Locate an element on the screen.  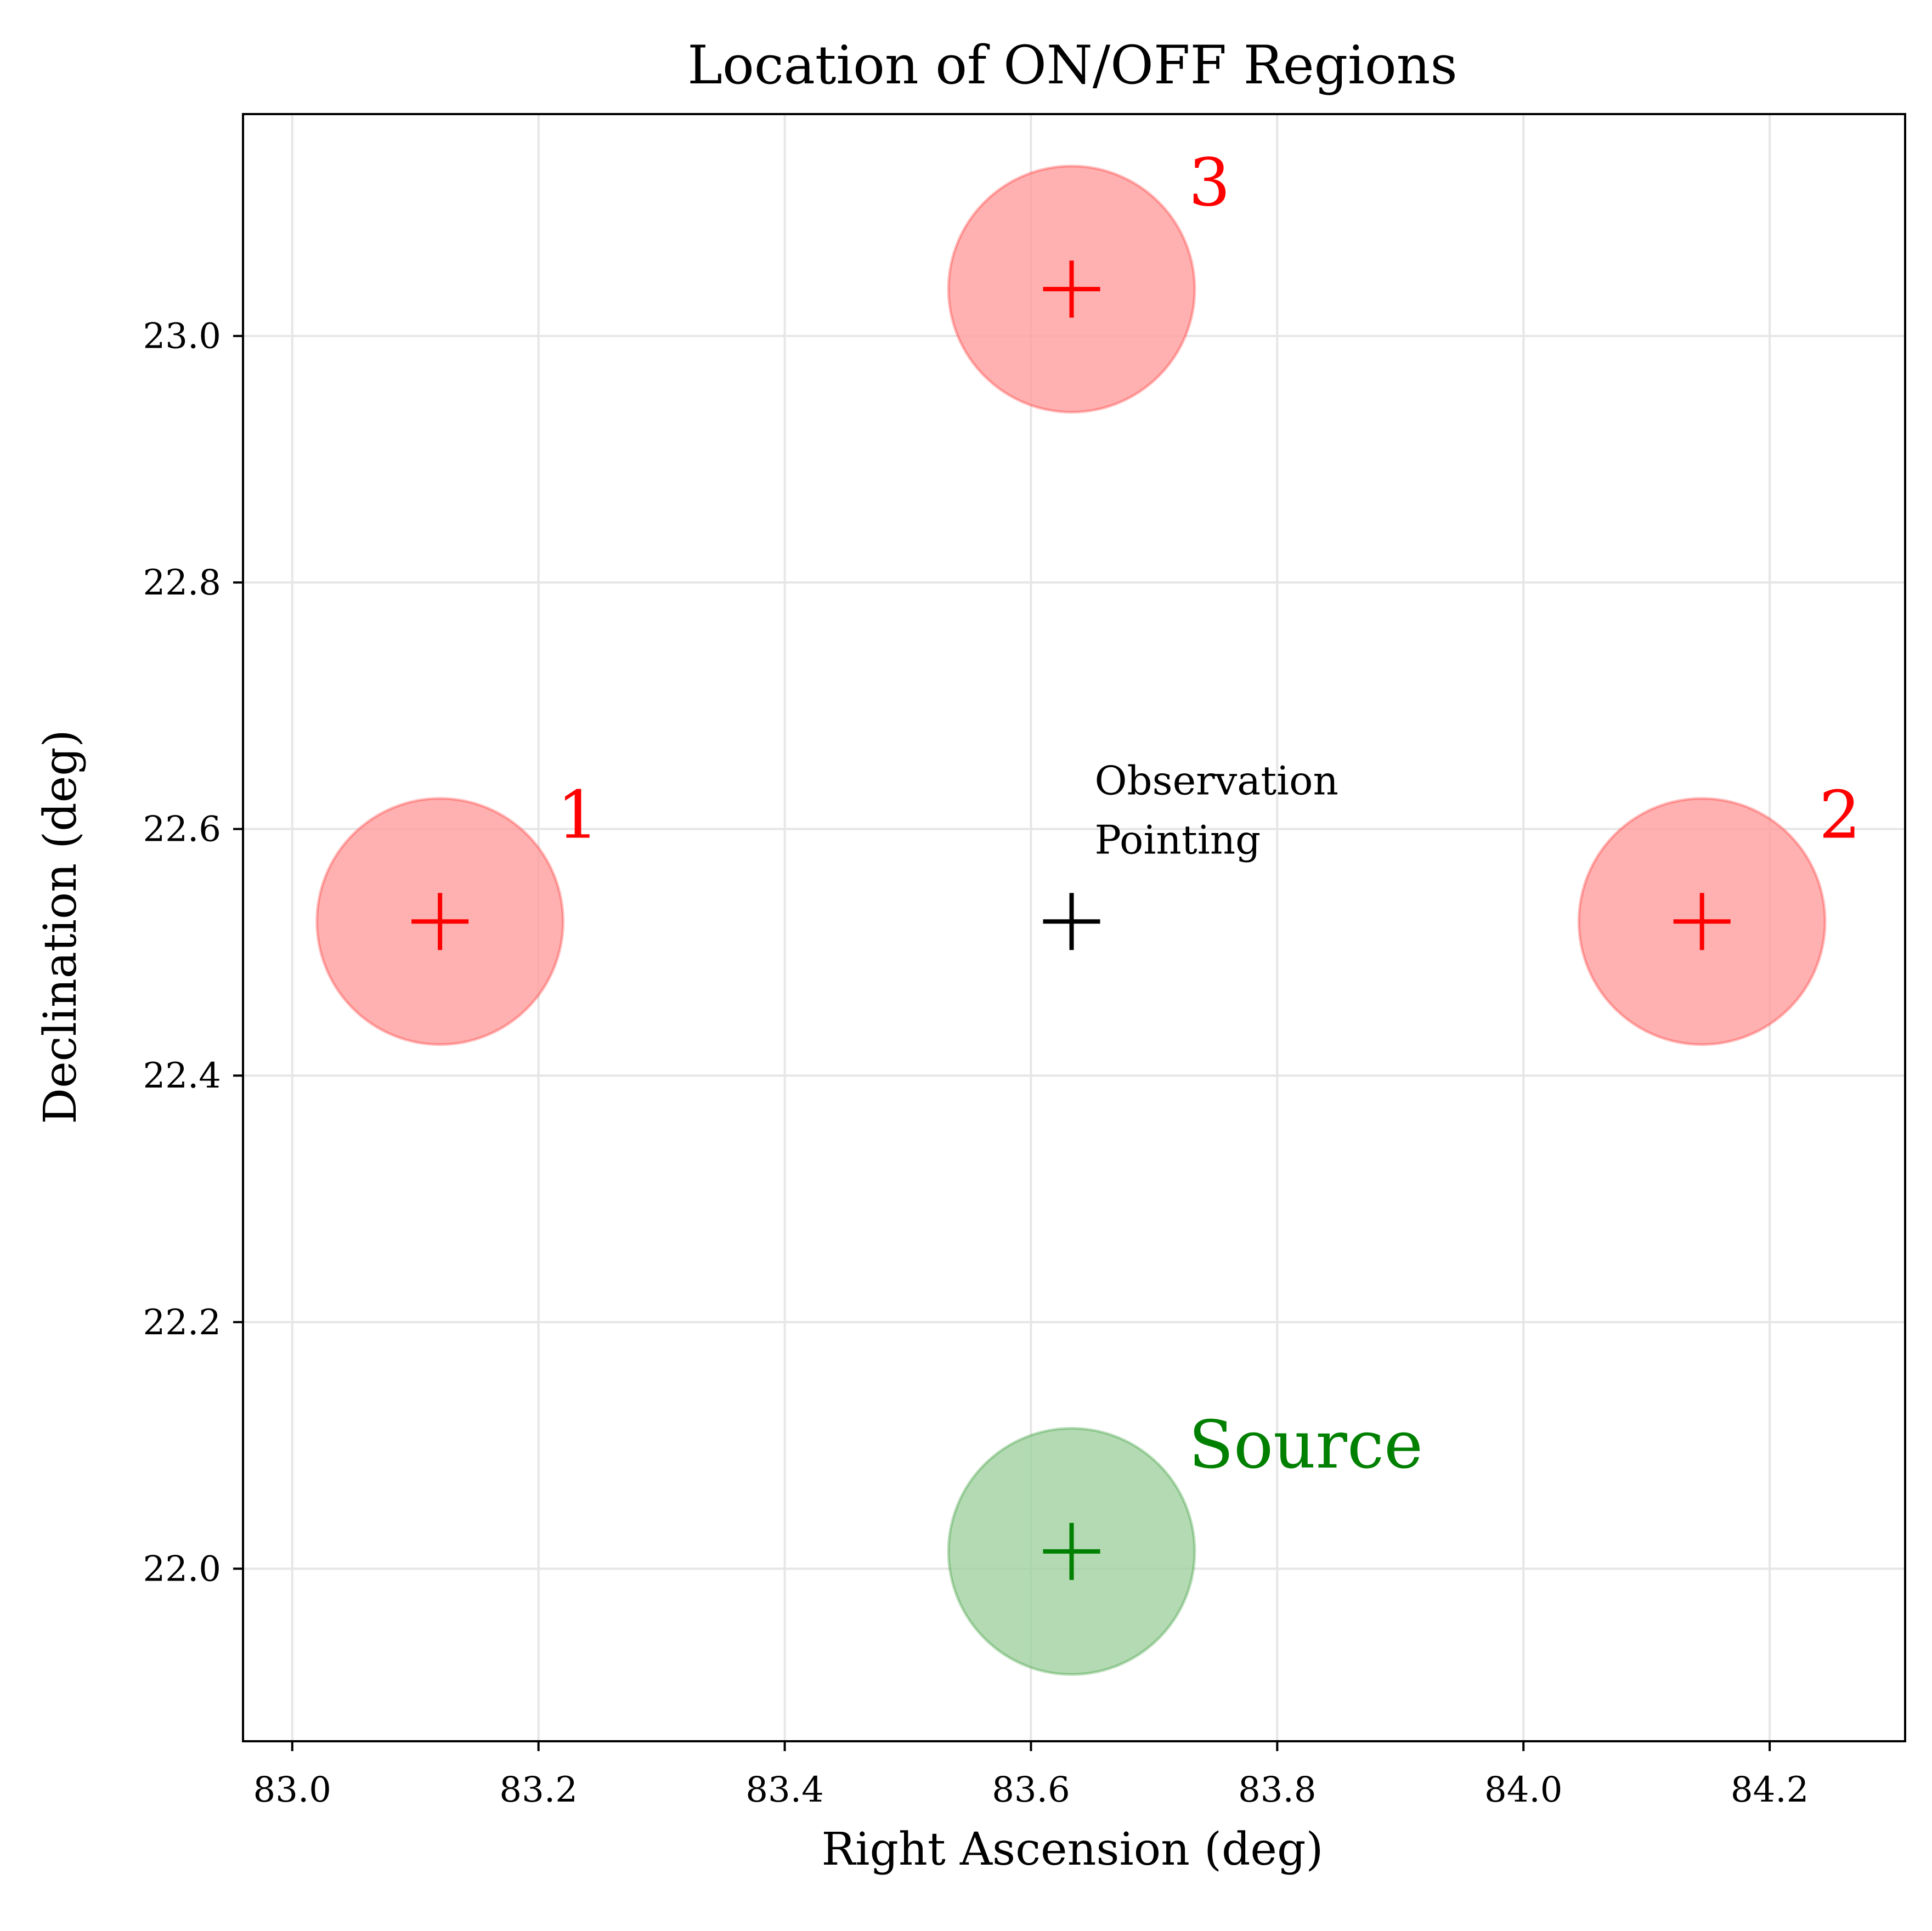
x-tick-label: 83.2 is located at coordinates (538, 1790).